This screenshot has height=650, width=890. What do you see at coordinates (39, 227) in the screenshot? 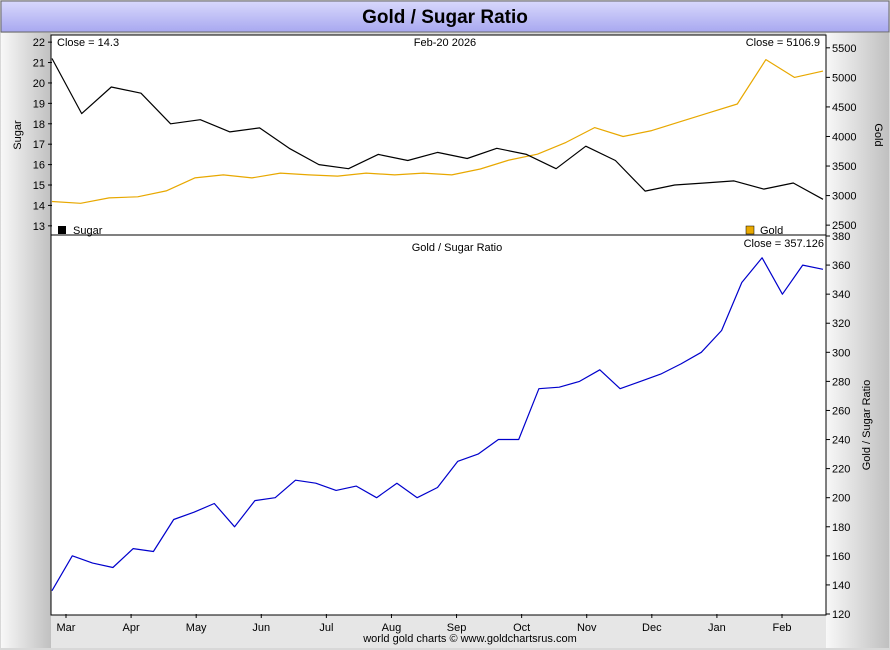
I see `sugar-tick-label: 13` at bounding box center [39, 227].